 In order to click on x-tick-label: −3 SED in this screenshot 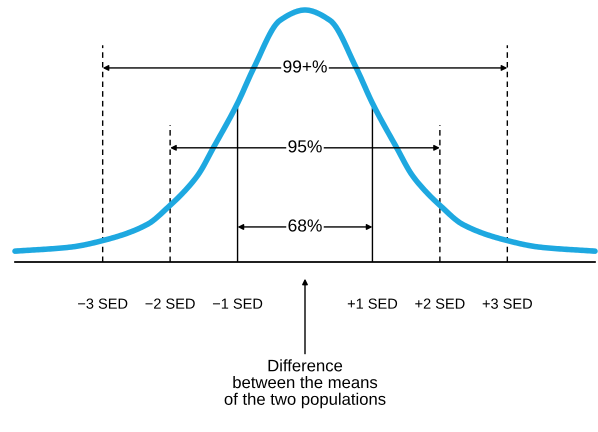, I will do `click(103, 303)`.